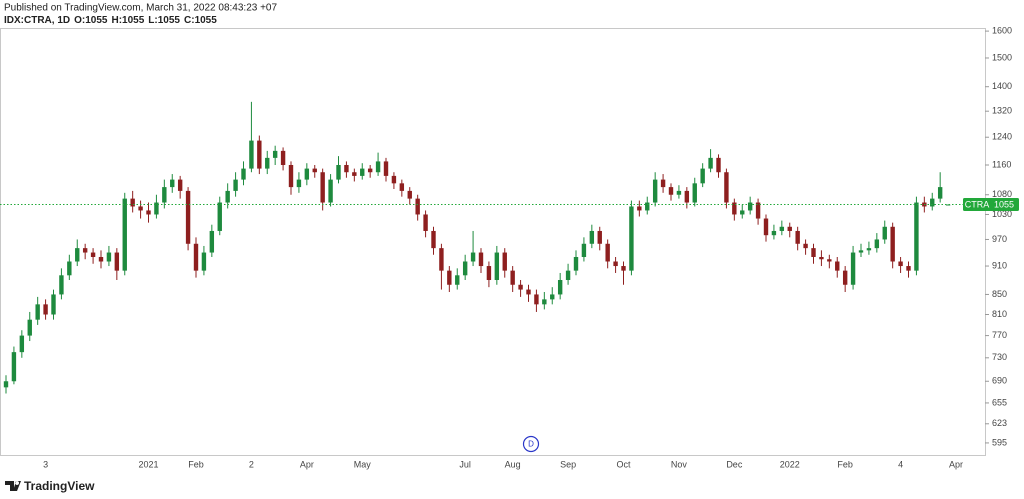  Describe the element at coordinates (13, 486) in the screenshot. I see `logo-icon` at that location.